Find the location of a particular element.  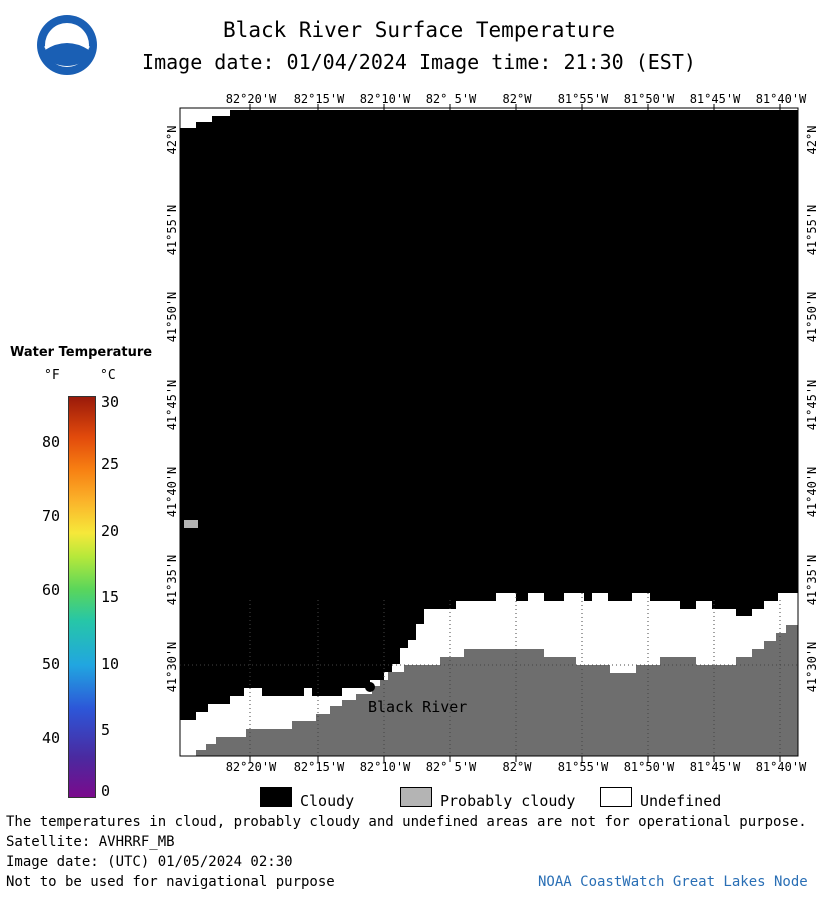

lon-tick-top: 81°55'W is located at coordinates (583, 99).